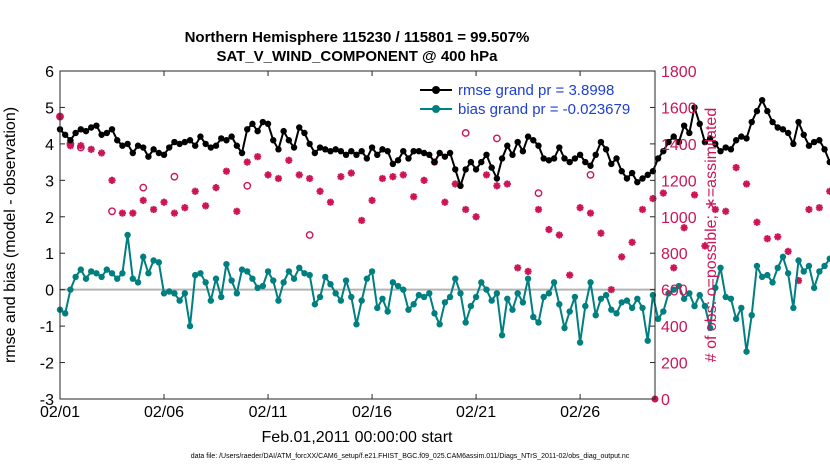 This screenshot has width=830, height=470. What do you see at coordinates (580, 412) in the screenshot?
I see `x-tick-label: 02/26` at bounding box center [580, 412].